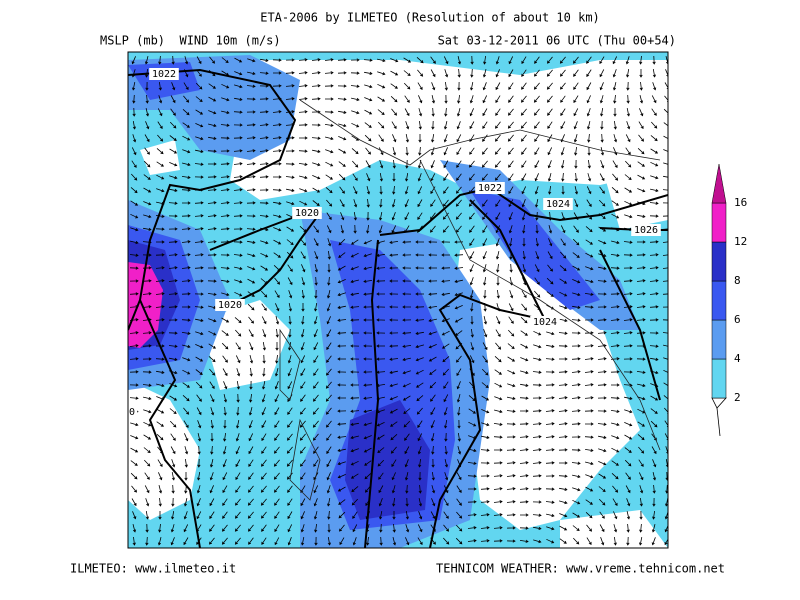  I want to click on colorbar-cap, so click(719, 183).